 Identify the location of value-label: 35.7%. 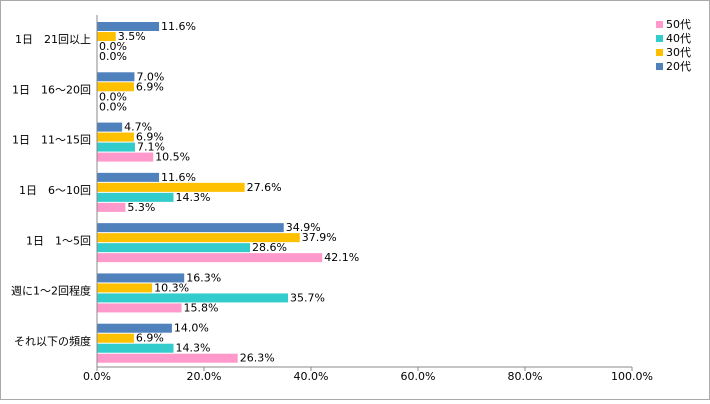
(307, 297).